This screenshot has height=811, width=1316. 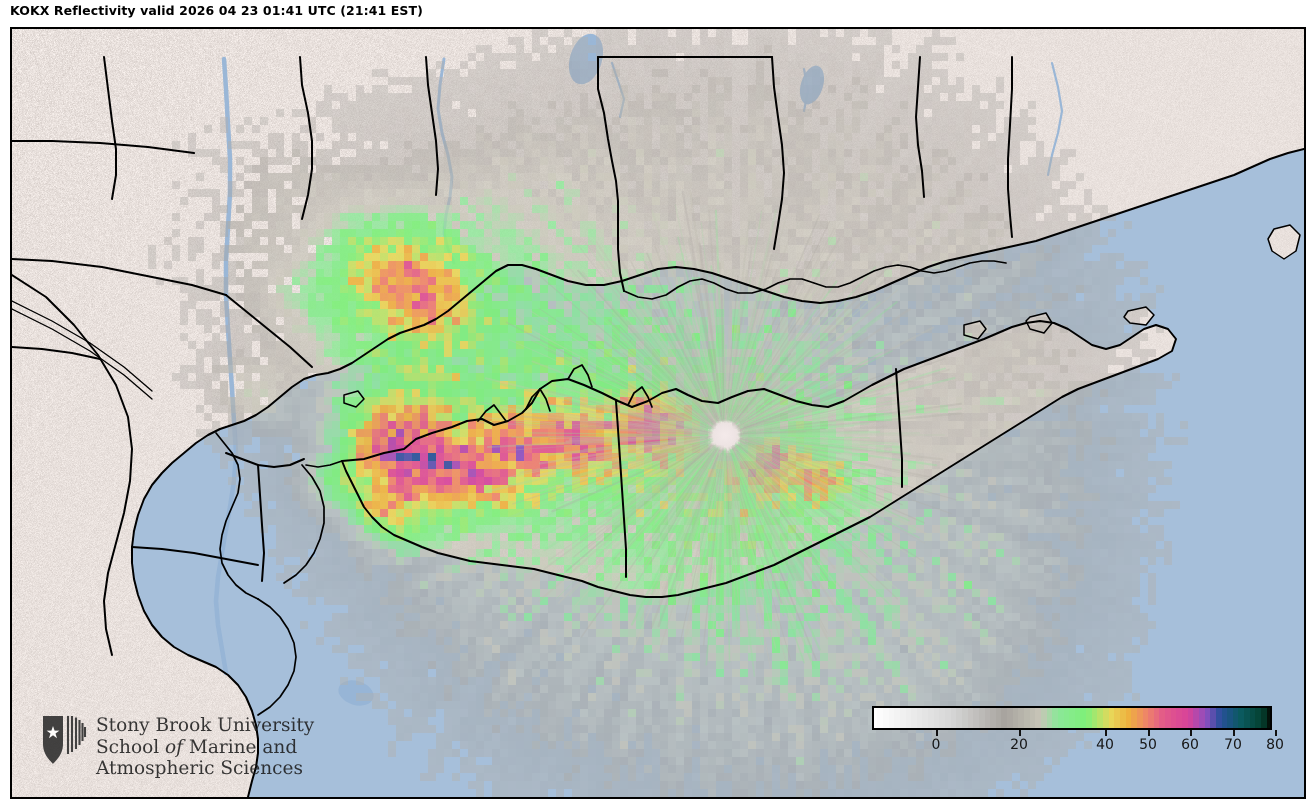 What do you see at coordinates (1073, 747) in the screenshot?
I see `colorbar-tick-labels: 0 20 40 50 60 70 80` at bounding box center [1073, 747].